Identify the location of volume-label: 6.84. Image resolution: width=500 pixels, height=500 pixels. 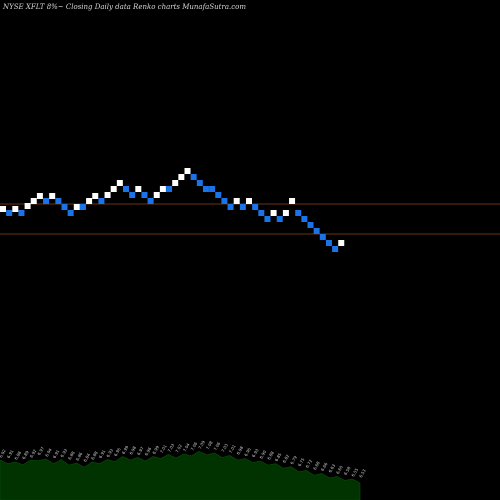
(86, 457).